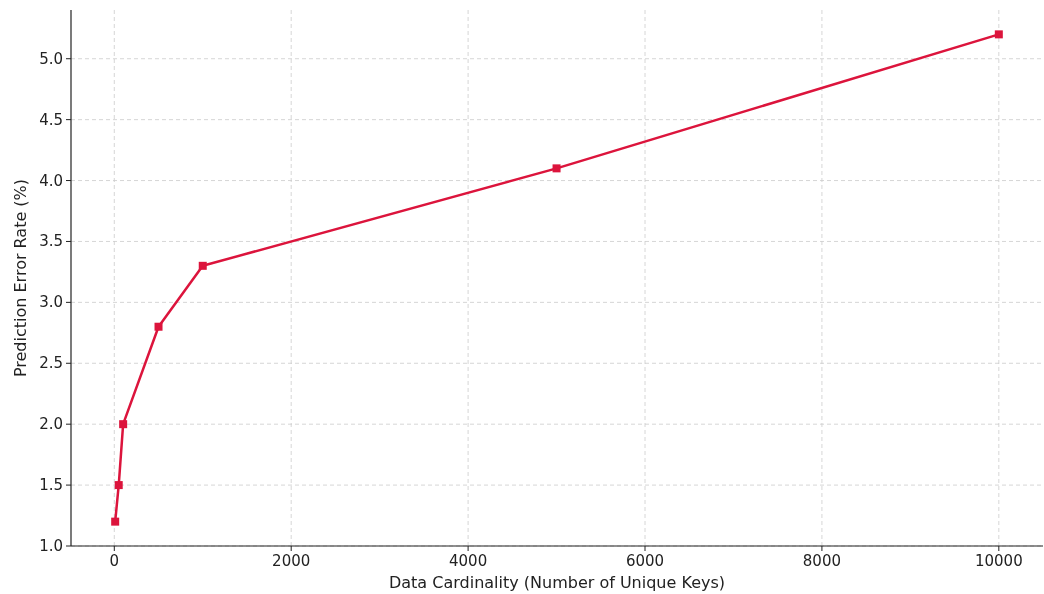 Image resolution: width=1044 pixels, height=594 pixels. Describe the element at coordinates (51, 119) in the screenshot. I see `y-tick-label: 4.5` at that location.